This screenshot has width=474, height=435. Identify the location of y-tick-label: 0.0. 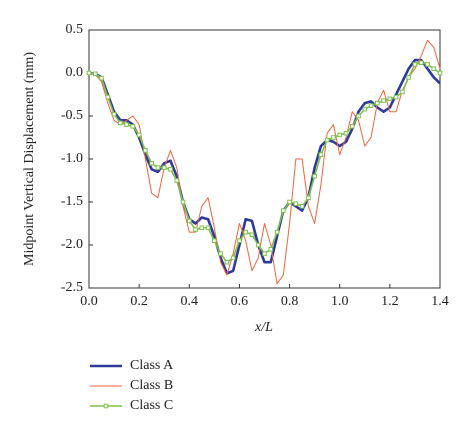
(75, 72).